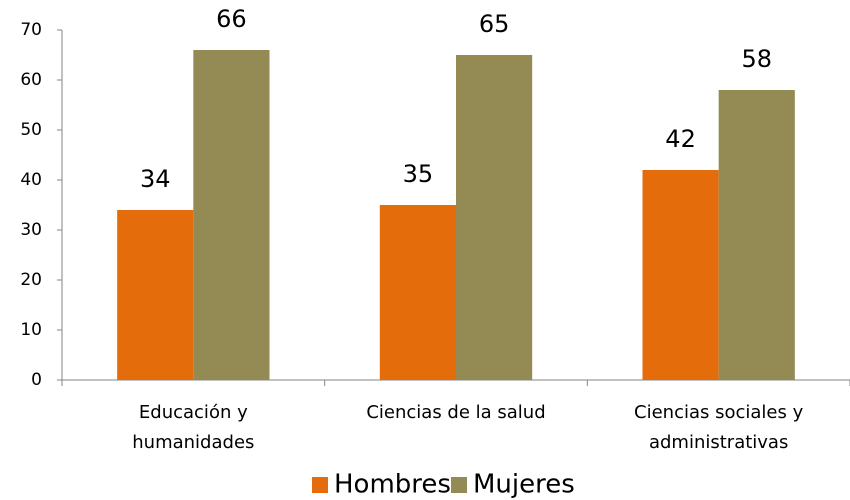 The height and width of the screenshot is (500, 850). What do you see at coordinates (456, 412) in the screenshot?
I see `x-tick-label: Ciencias de la salud` at bounding box center [456, 412].